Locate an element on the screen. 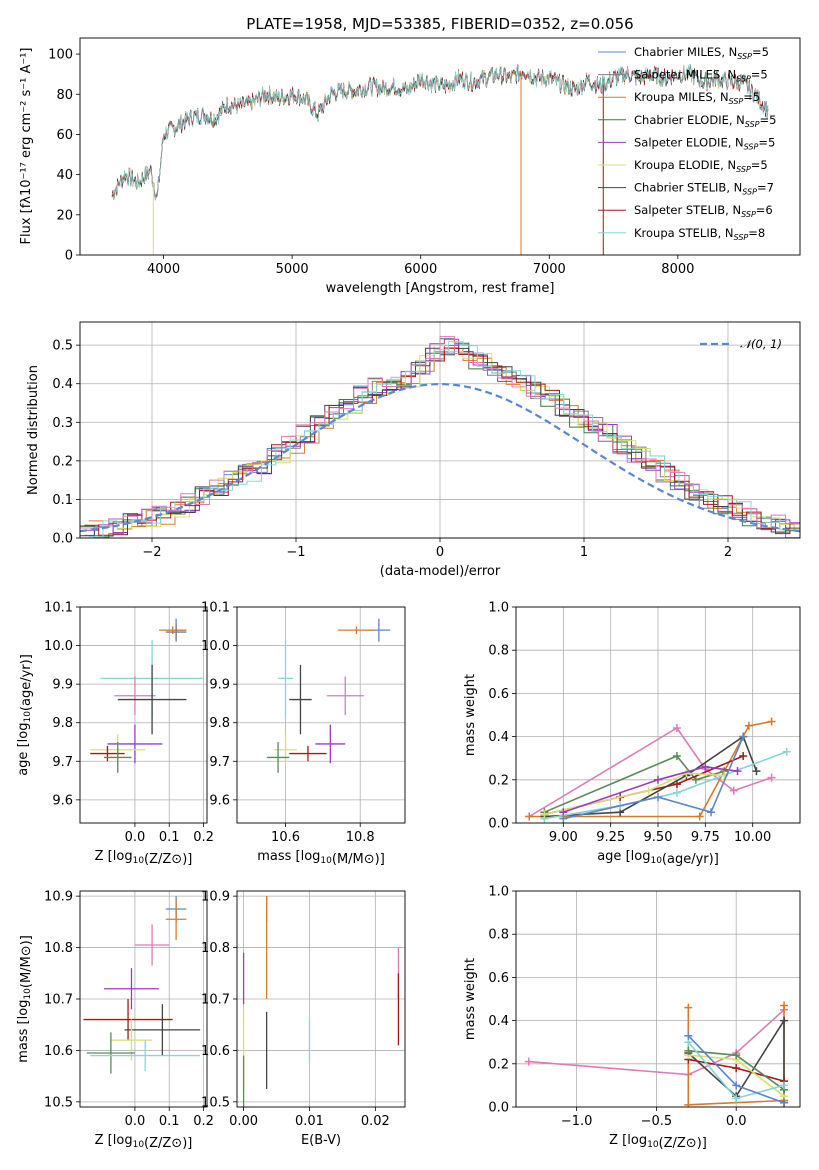 The height and width of the screenshot is (1170, 819). y-tick-label: 10.9 is located at coordinates (215, 897).